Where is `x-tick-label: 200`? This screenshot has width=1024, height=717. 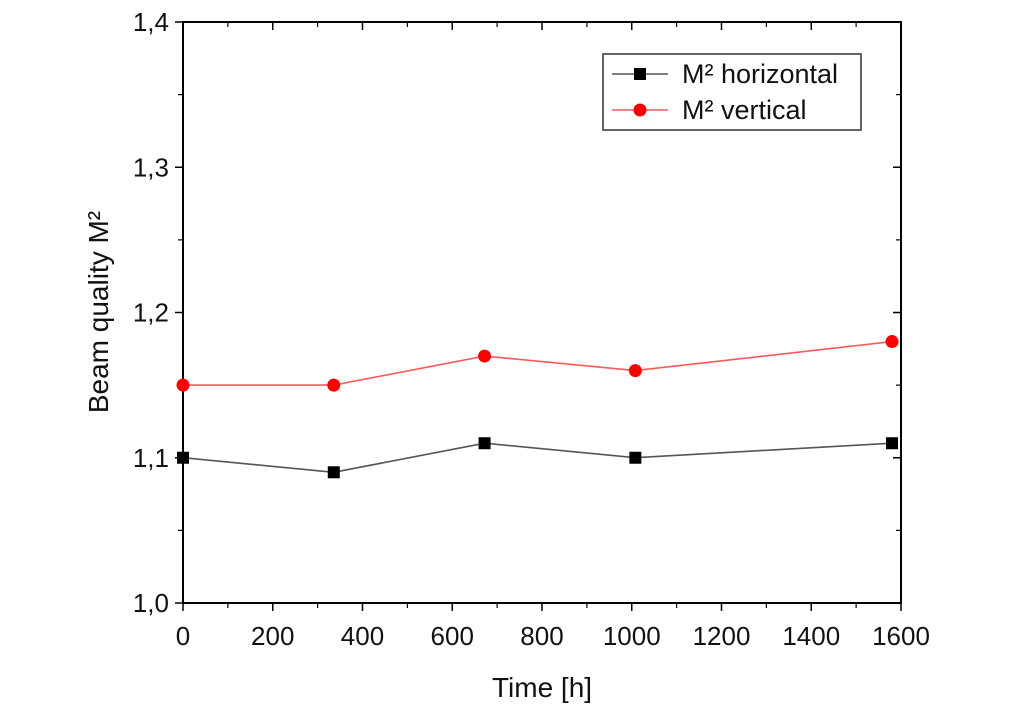
x-tick-label: 200 is located at coordinates (272, 636).